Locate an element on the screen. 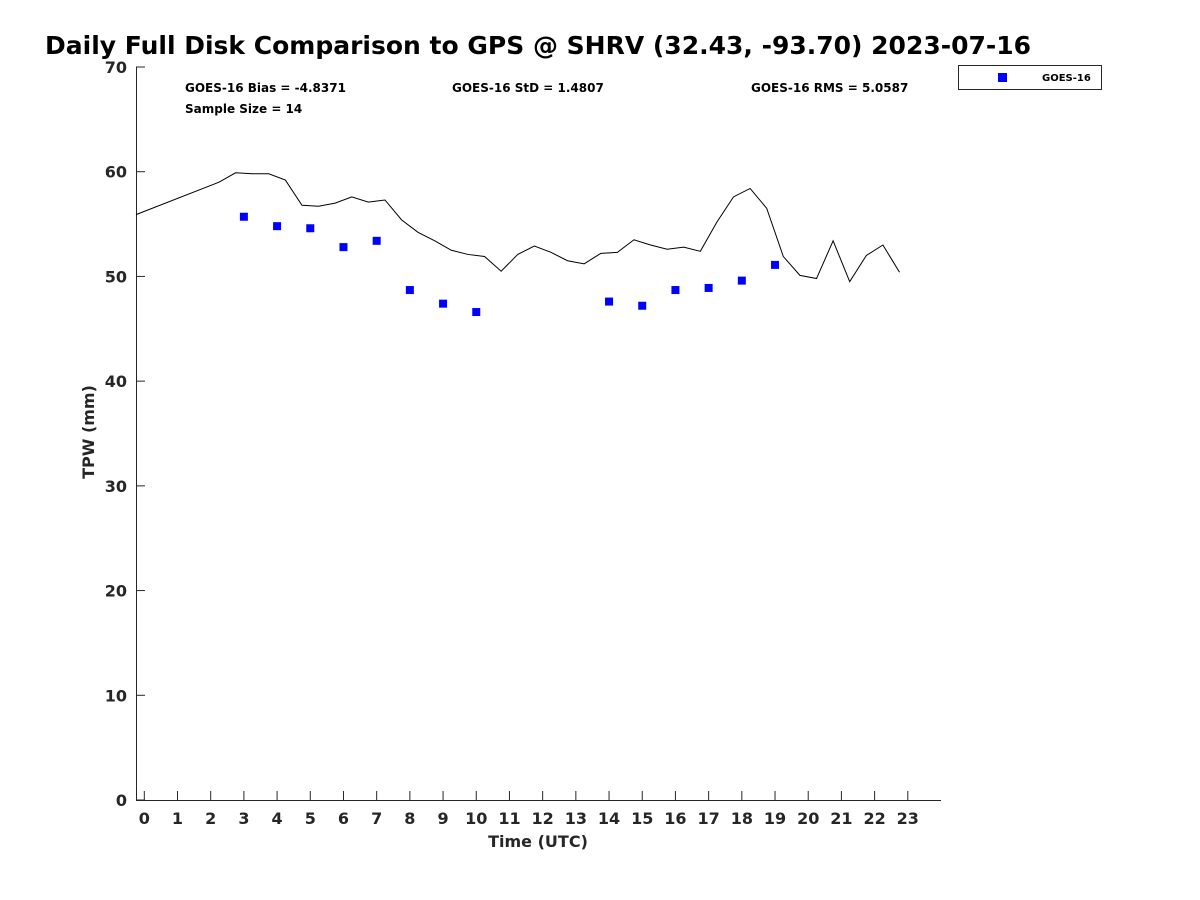 This screenshot has width=1200, height=900. bias-stat: GOES-16 Bias = -4.8371 is located at coordinates (265, 88).